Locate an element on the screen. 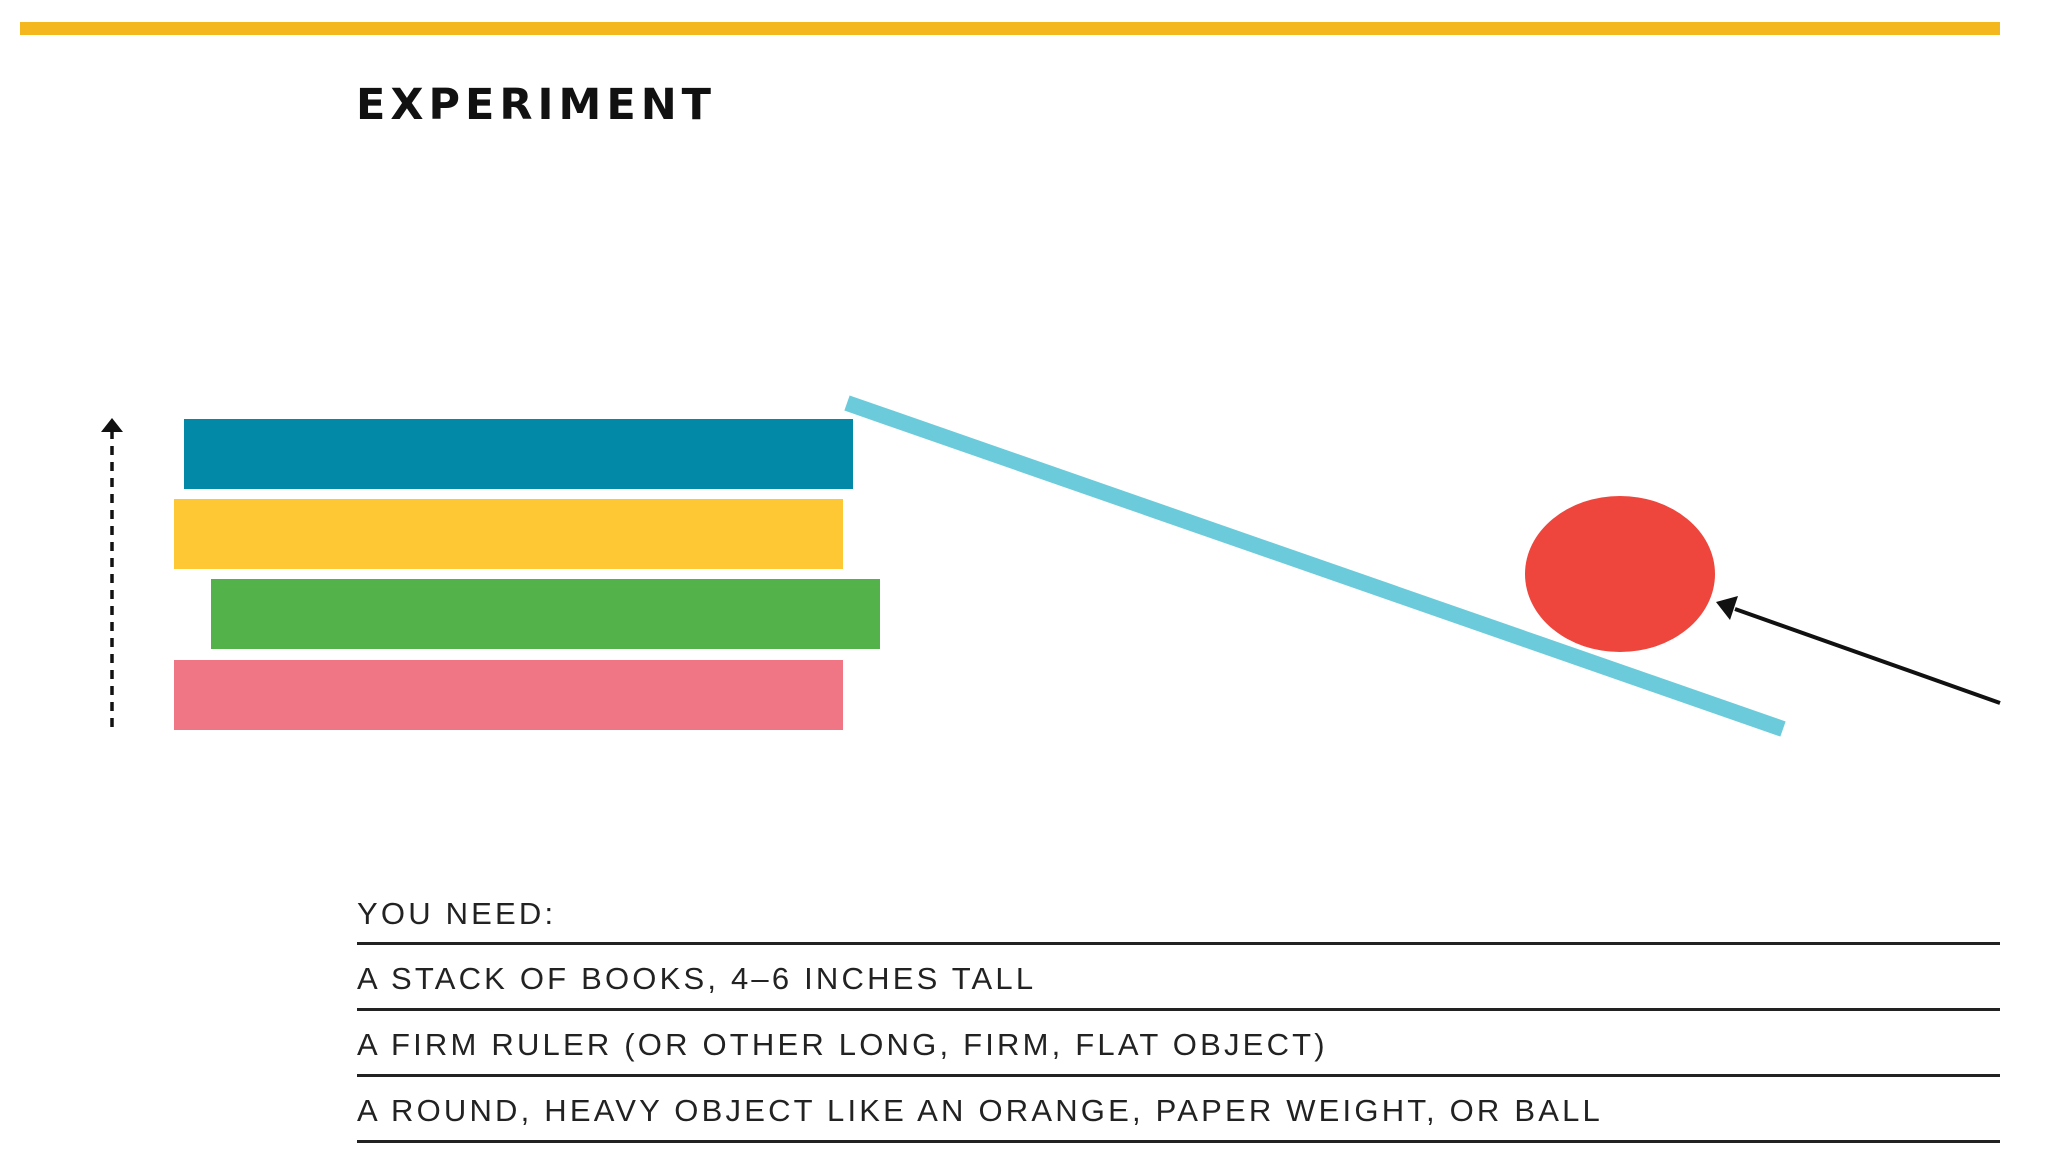  book-bottom-pink is located at coordinates (508, 695).